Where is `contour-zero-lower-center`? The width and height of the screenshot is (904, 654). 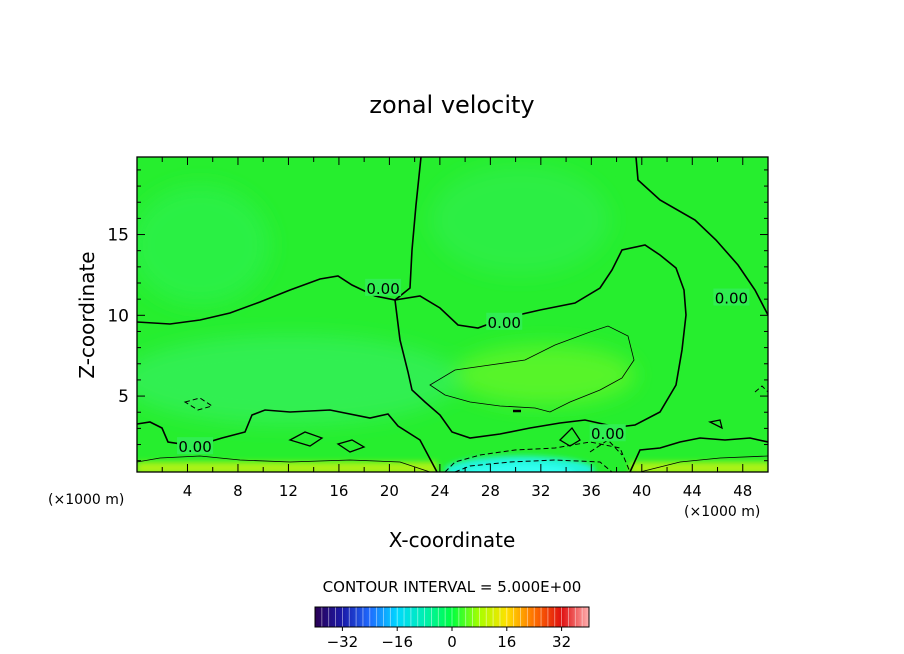 contour-zero-lower-center is located at coordinates (503, 369).